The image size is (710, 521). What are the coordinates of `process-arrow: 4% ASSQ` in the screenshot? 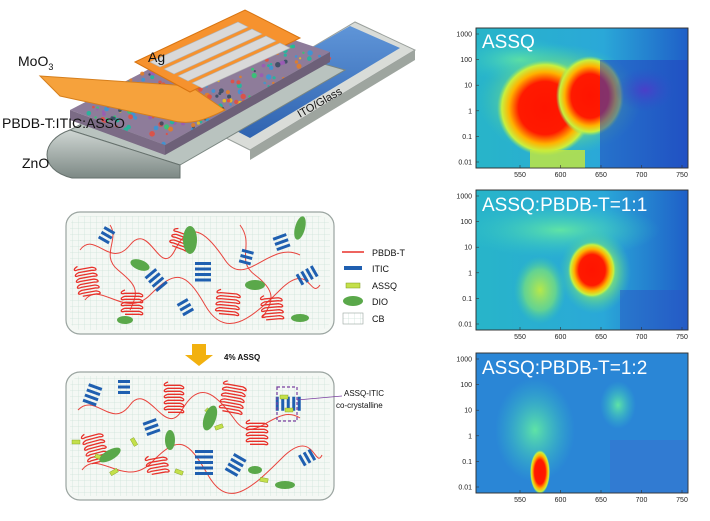 It's located at (222, 355).